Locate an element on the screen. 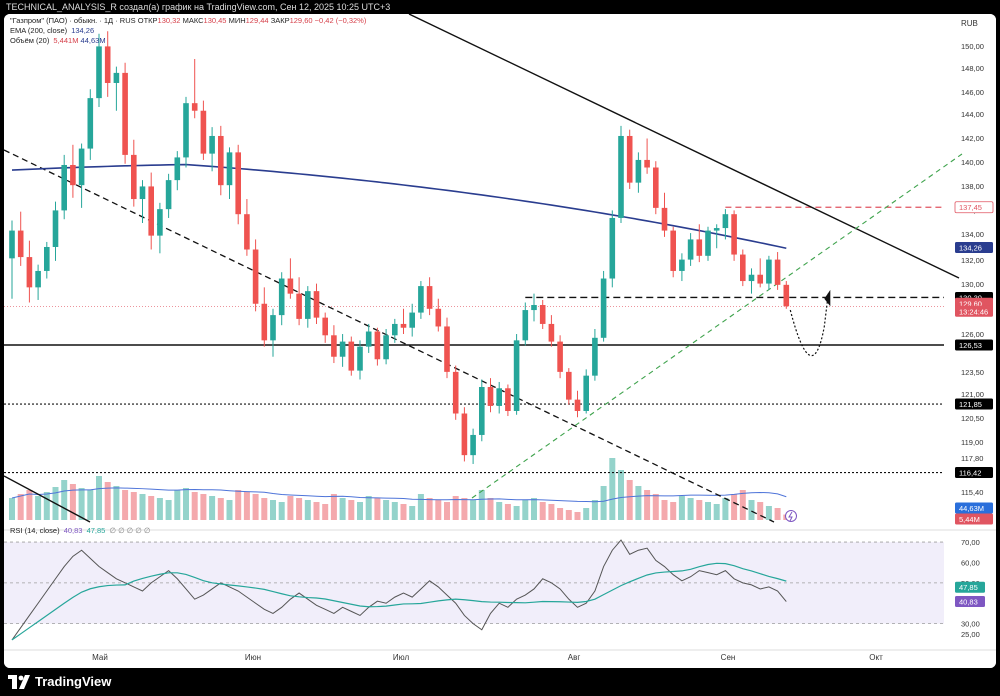 This screenshot has height=696, width=1000. price-tick: 142,00 is located at coordinates (972, 138).